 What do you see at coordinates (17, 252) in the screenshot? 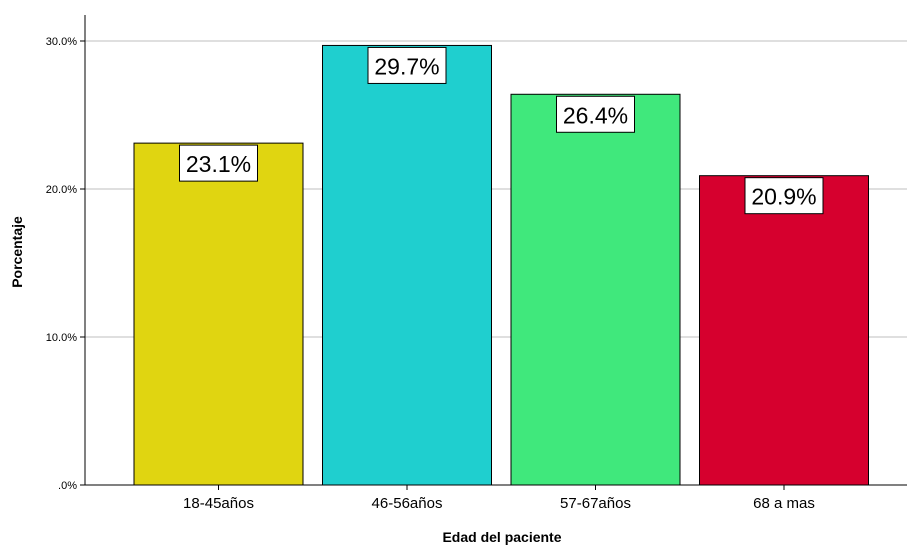
I see `y-axis-title: Porcentaje` at bounding box center [17, 252].